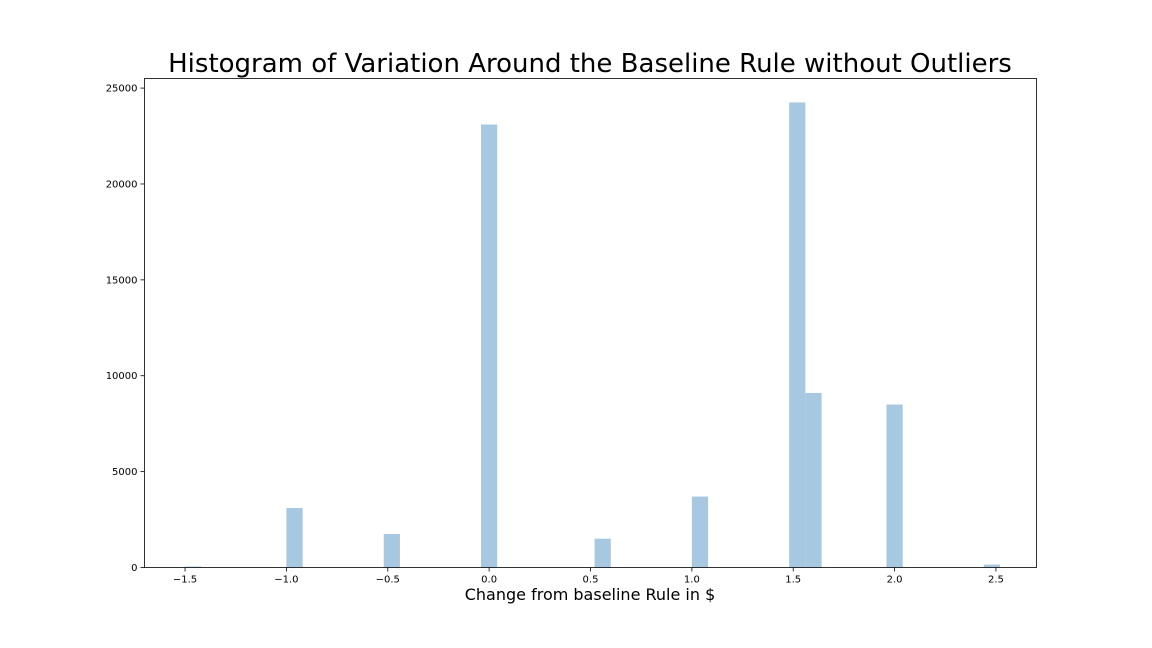 The image size is (1152, 648). I want to click on x-tick-label: 0.0, so click(489, 580).